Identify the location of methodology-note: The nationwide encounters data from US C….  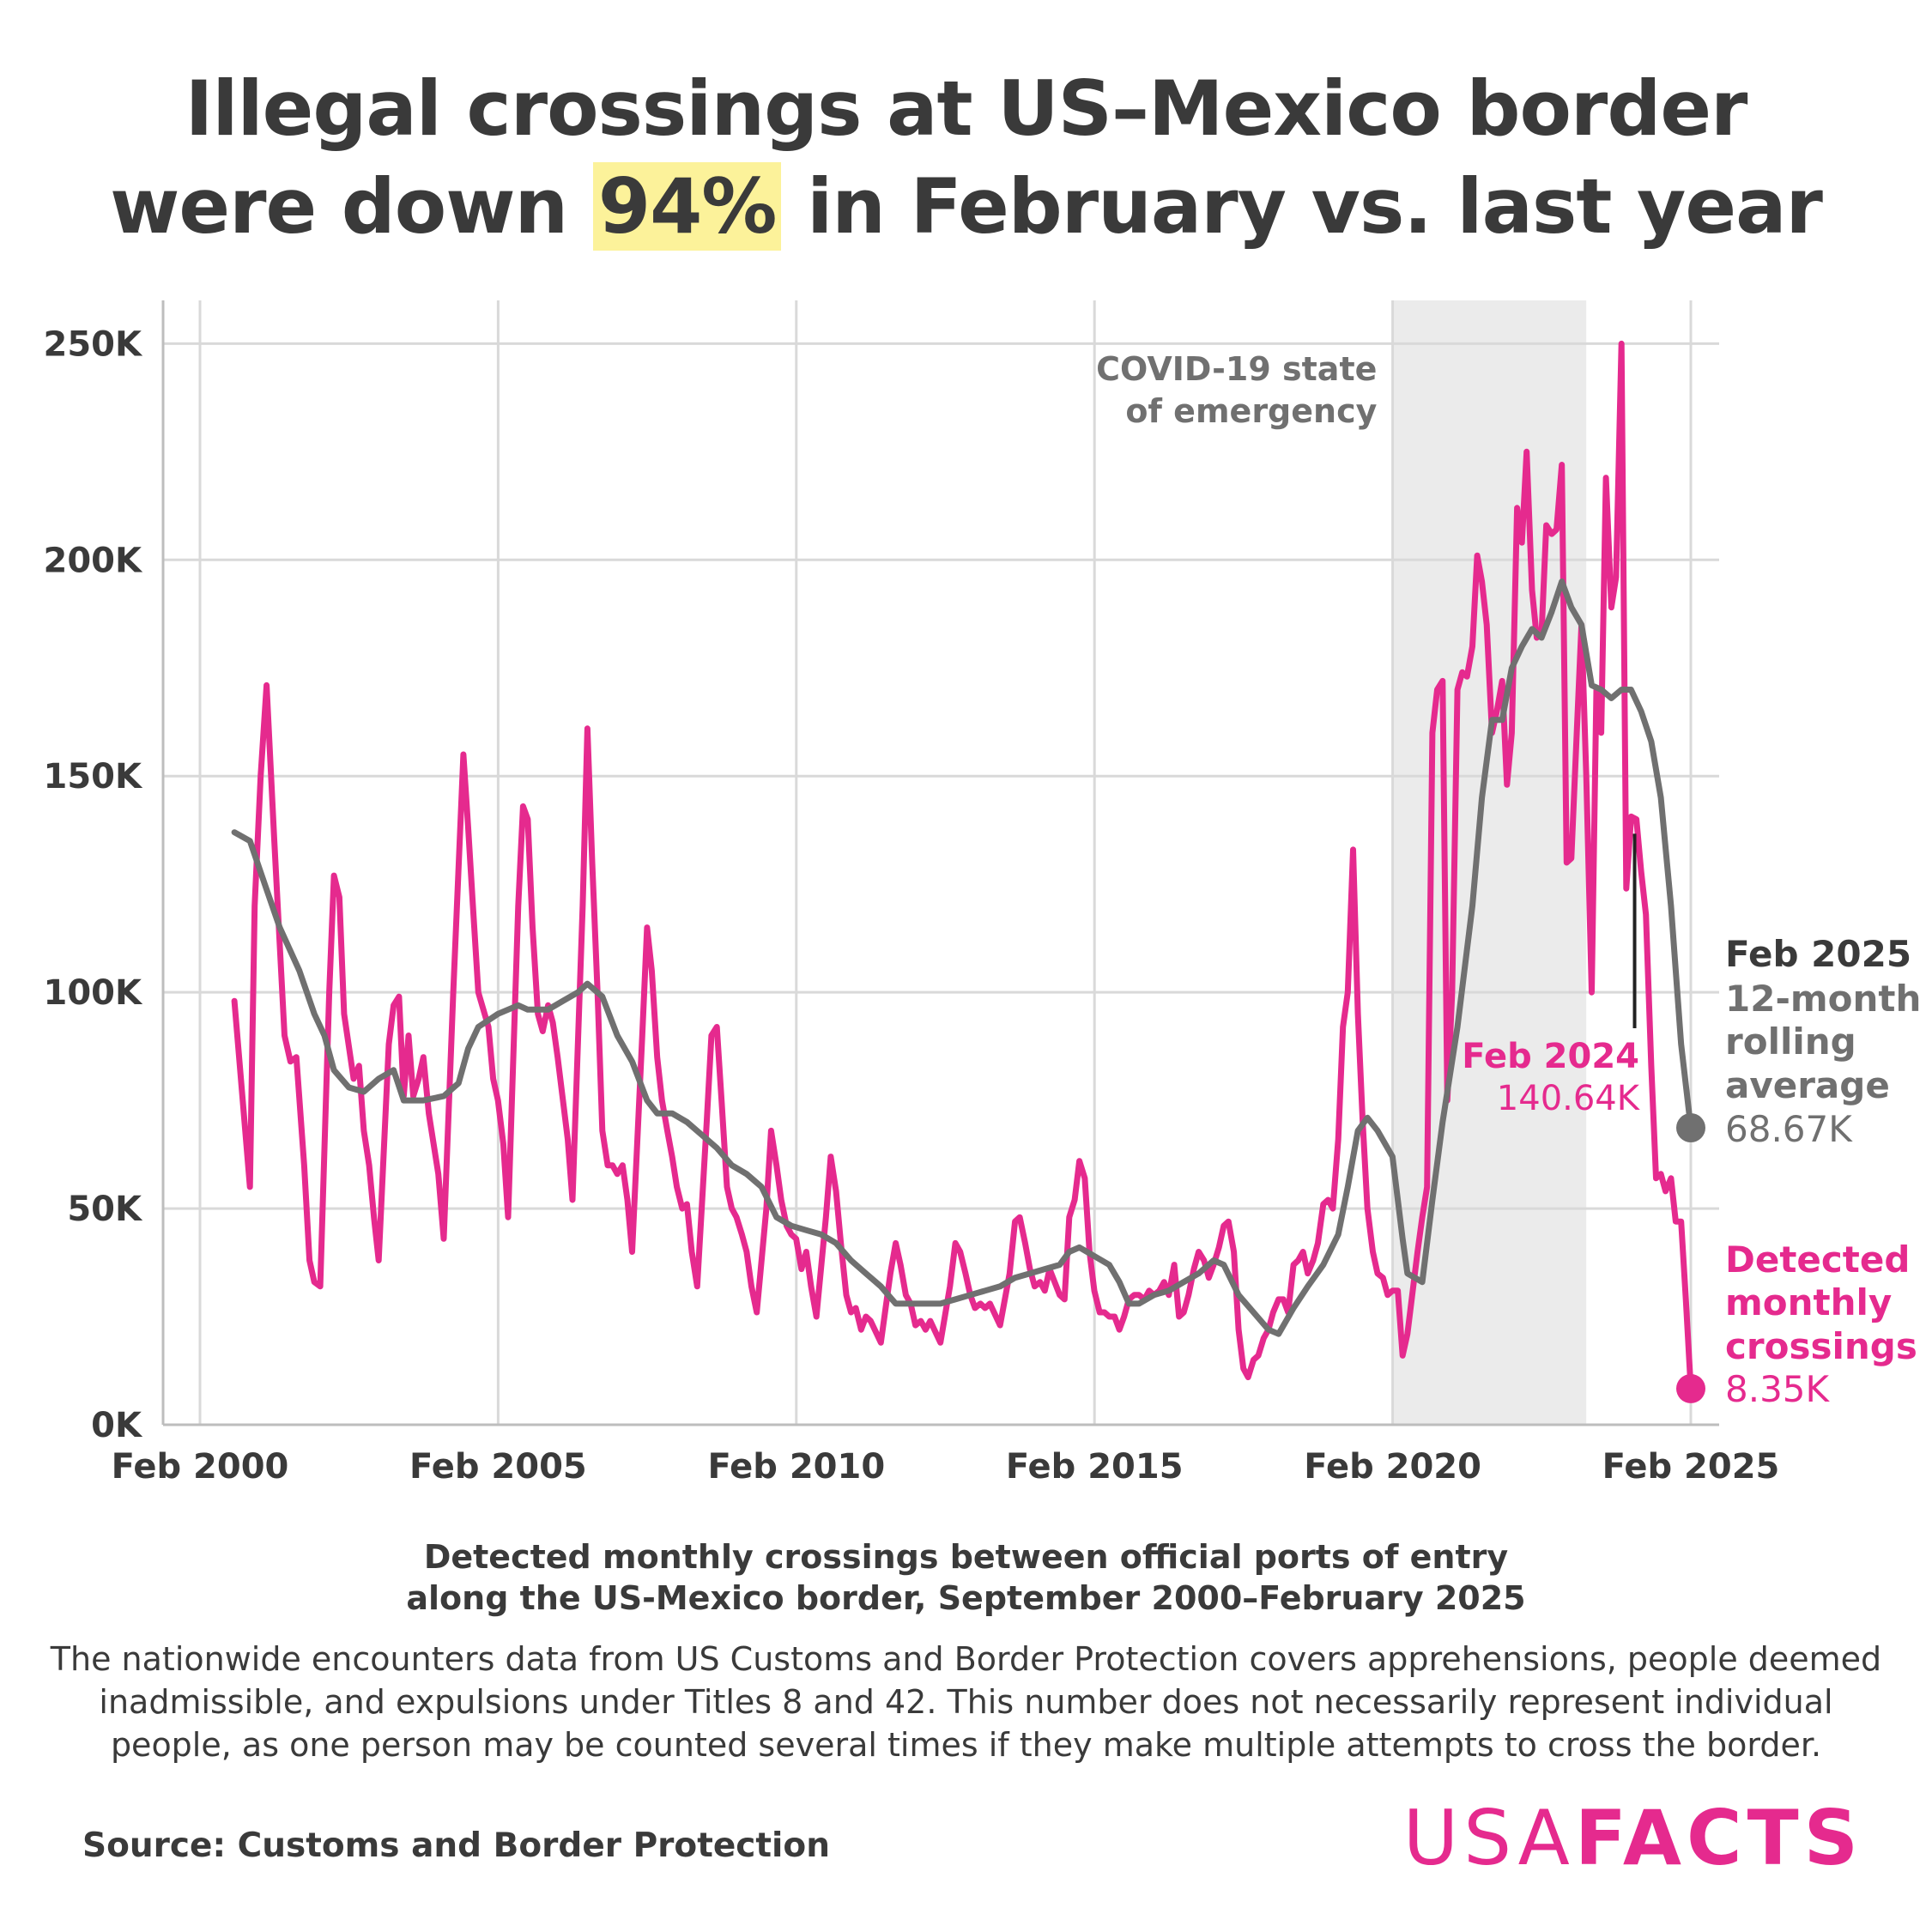
(966, 1702).